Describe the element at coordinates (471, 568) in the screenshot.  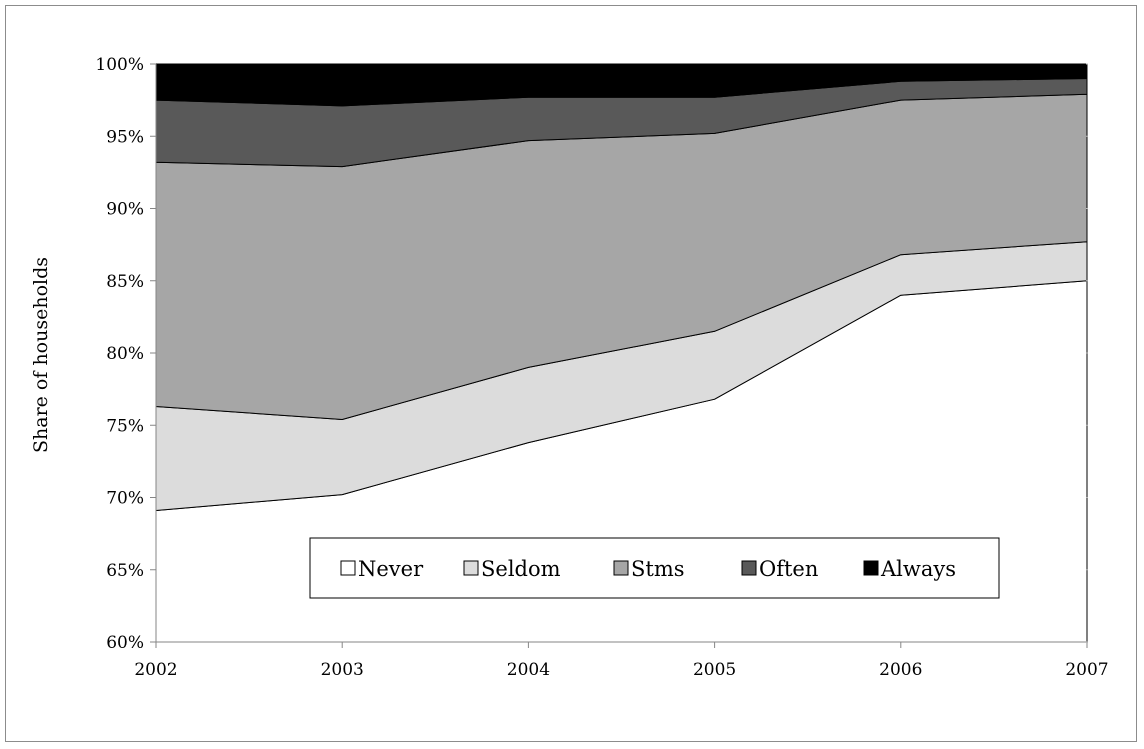
I see `legend-swatch-seldom` at that location.